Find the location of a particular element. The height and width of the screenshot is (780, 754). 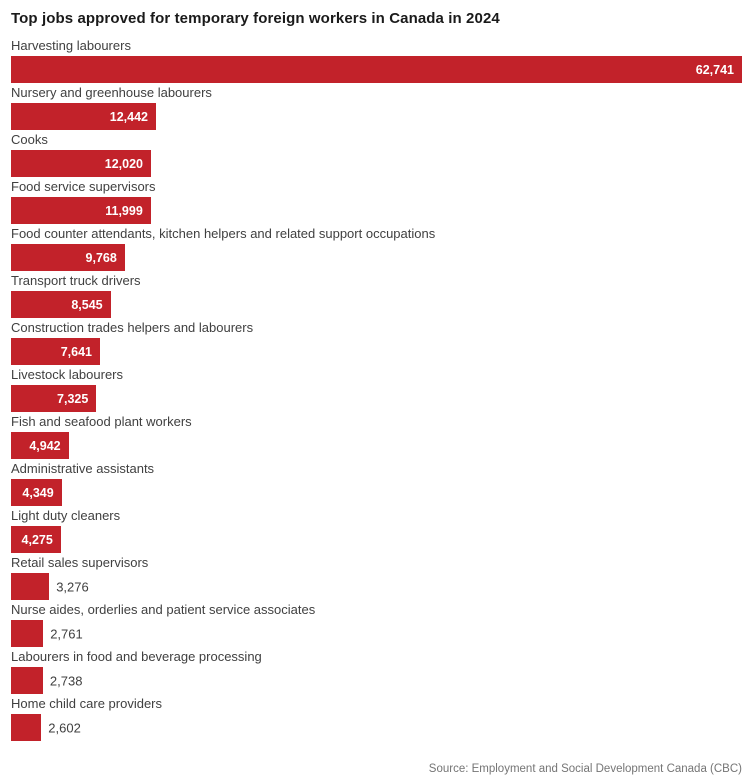

bar: 4,942 is located at coordinates (40, 445).